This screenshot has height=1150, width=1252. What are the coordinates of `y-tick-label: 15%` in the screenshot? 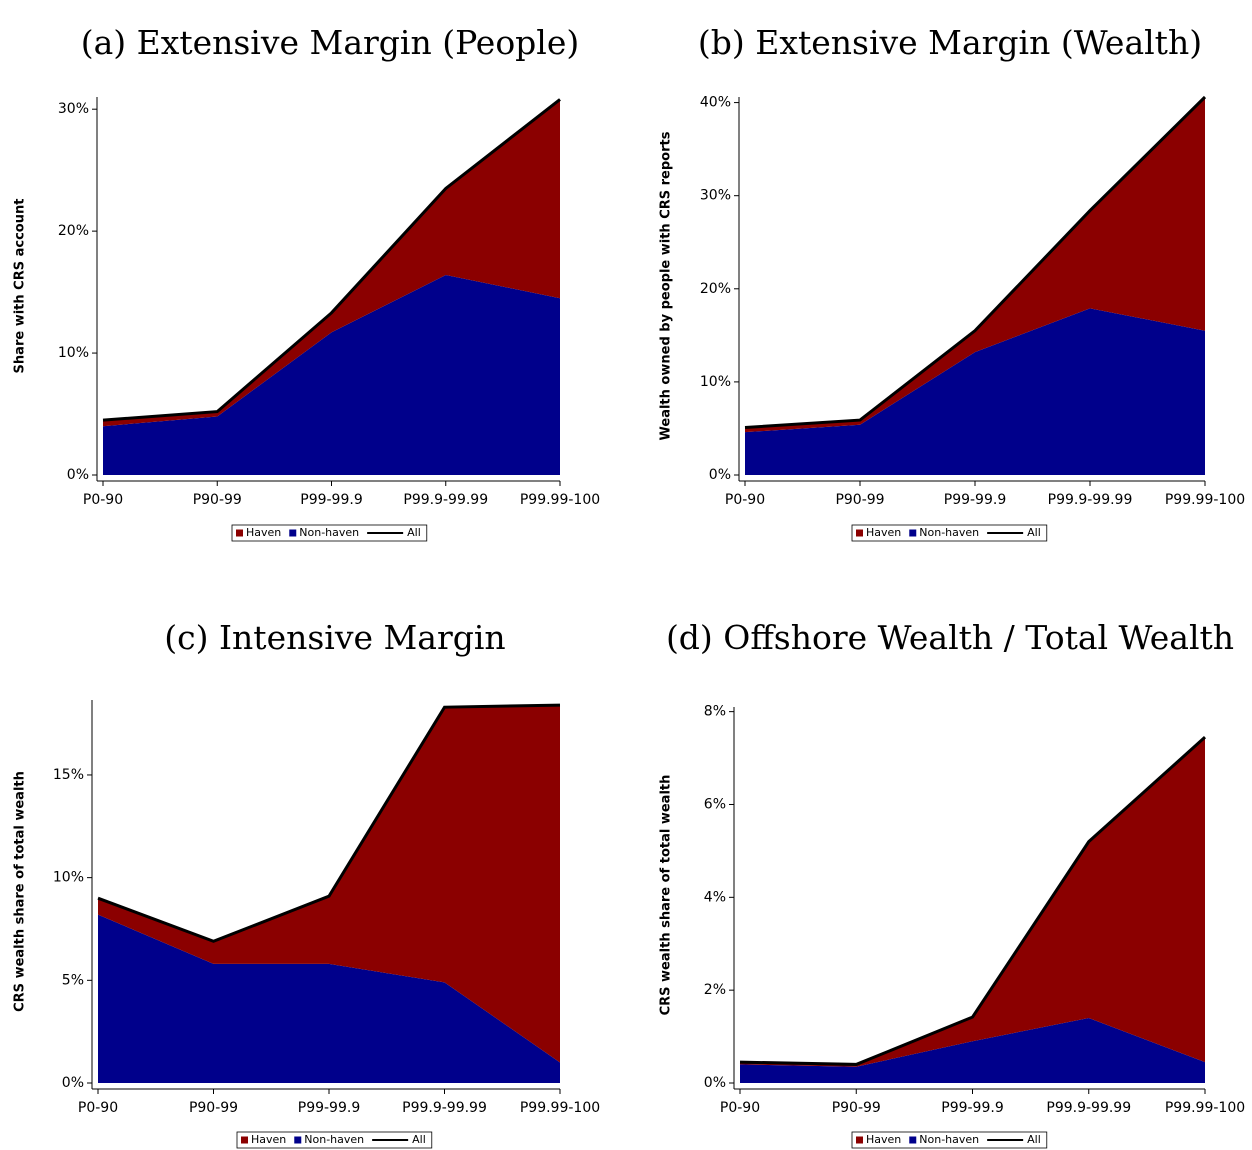 It's located at (68, 775).